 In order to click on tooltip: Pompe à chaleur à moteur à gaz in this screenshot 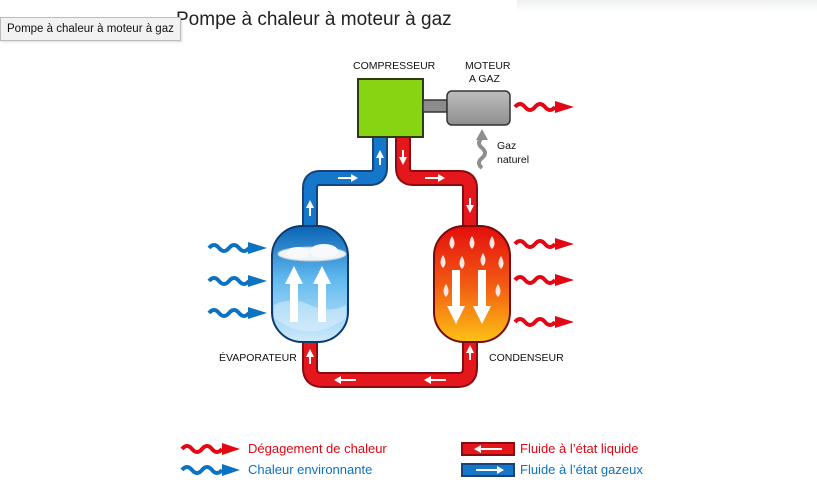, I will do `click(90, 29)`.